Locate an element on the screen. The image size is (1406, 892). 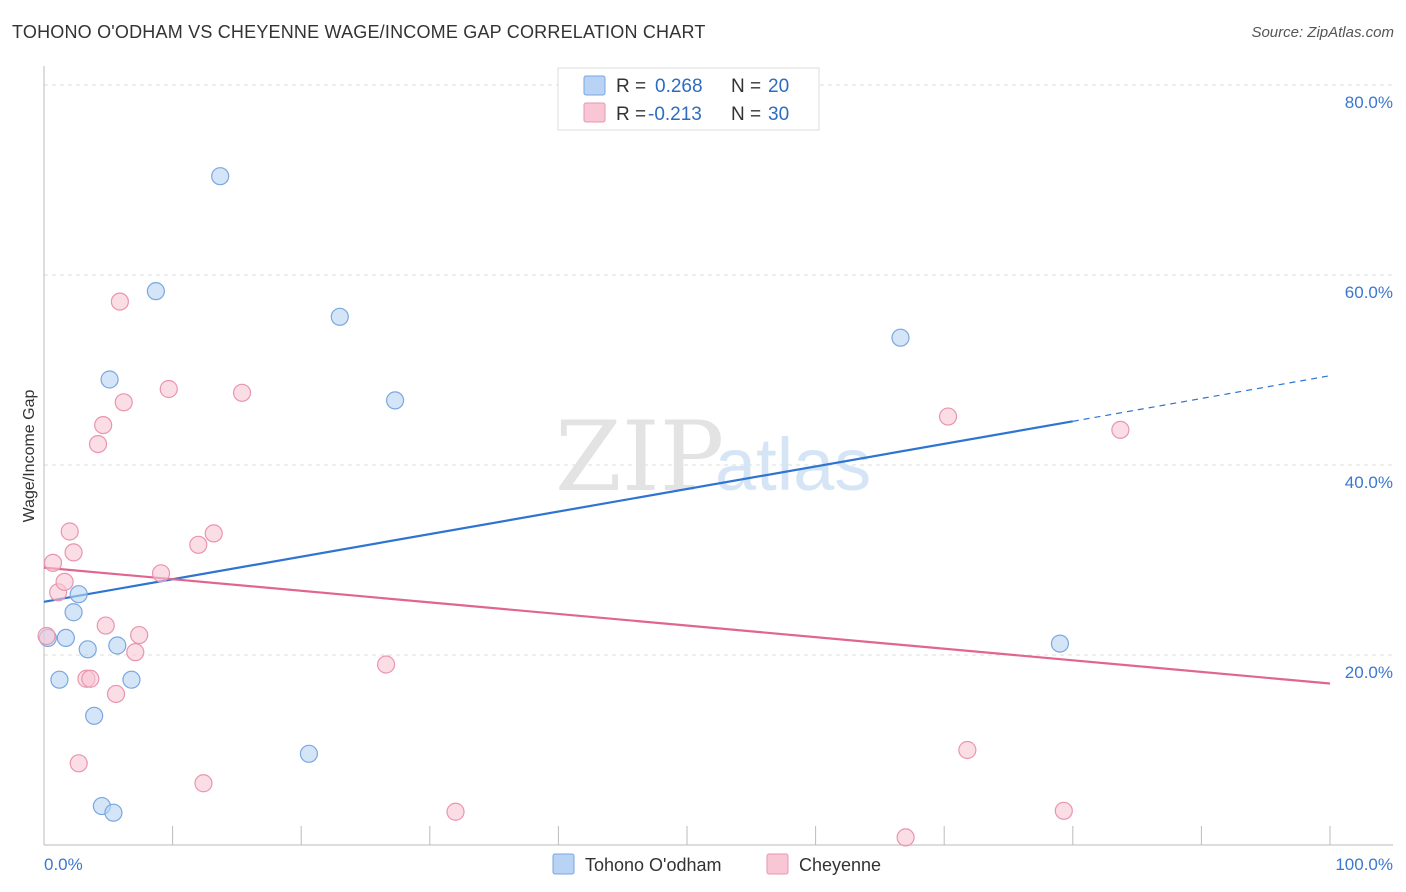
x-tick-label-min: 0.0% is located at coordinates (63, 864).